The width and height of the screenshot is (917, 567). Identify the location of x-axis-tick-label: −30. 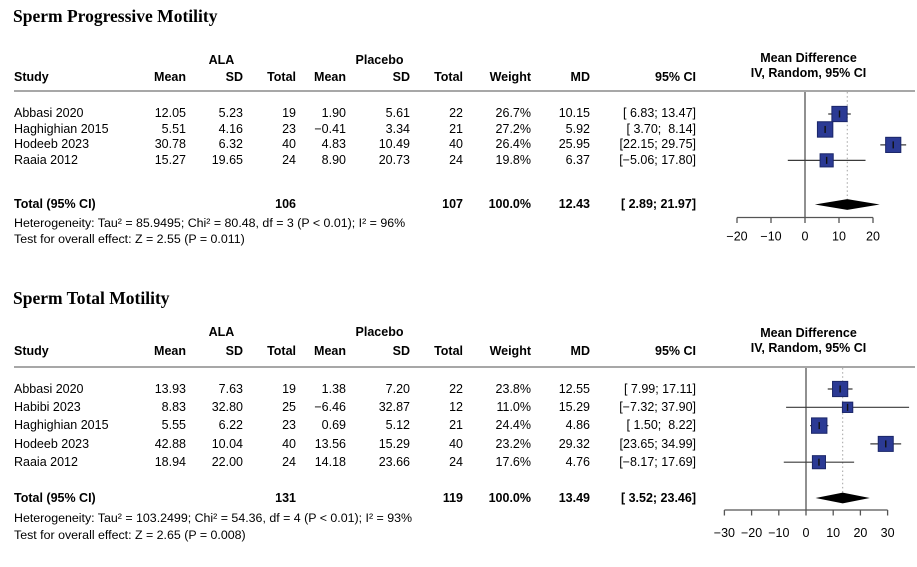
(724, 533).